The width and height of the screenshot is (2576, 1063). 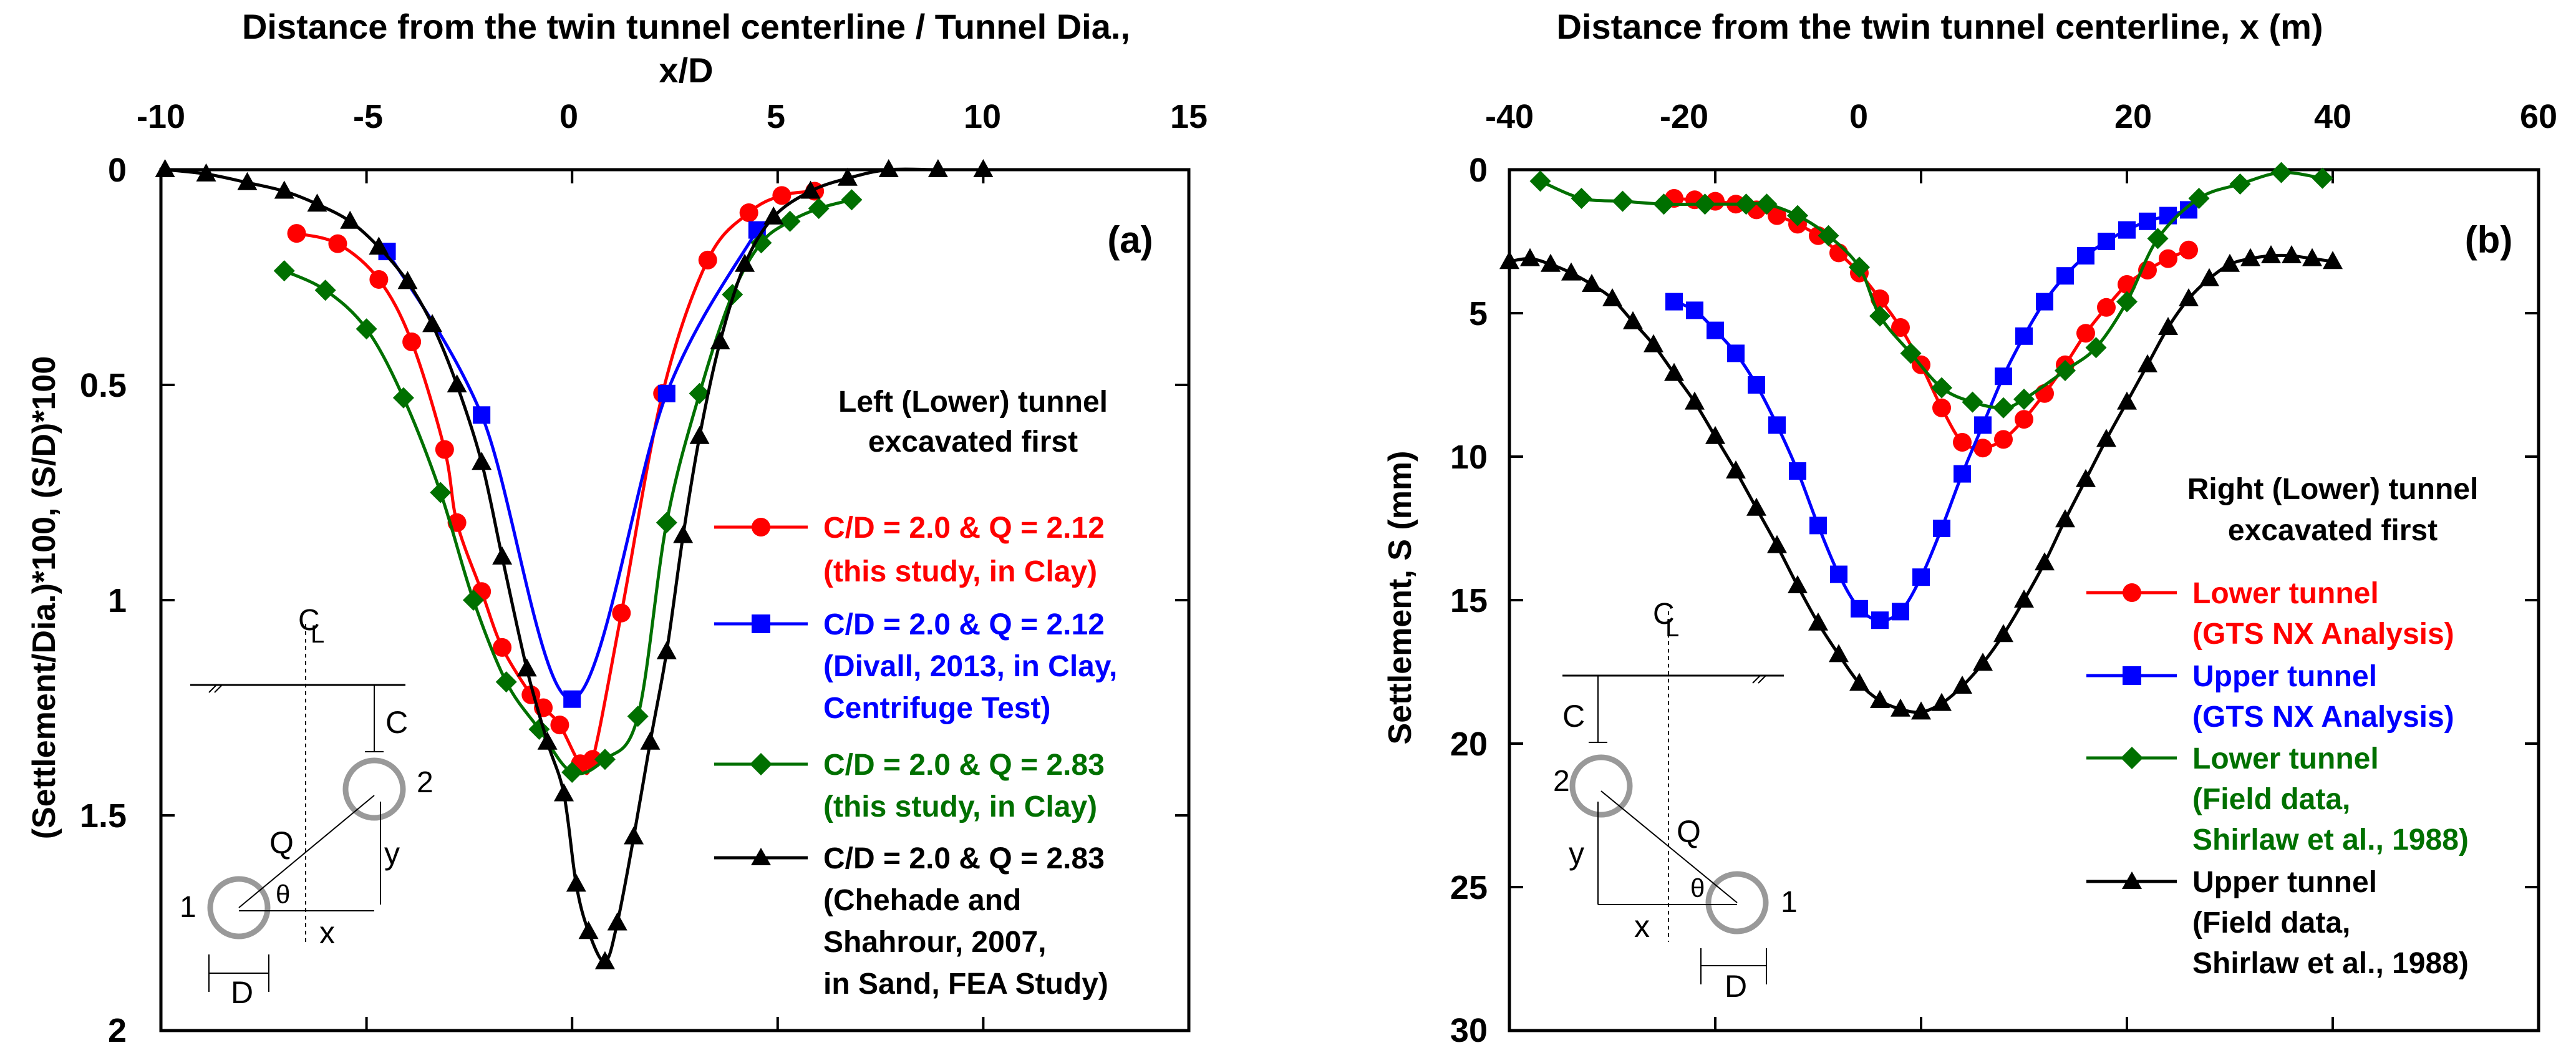 What do you see at coordinates (1479, 170) in the screenshot?
I see `chart-b-ytick-label: 0` at bounding box center [1479, 170].